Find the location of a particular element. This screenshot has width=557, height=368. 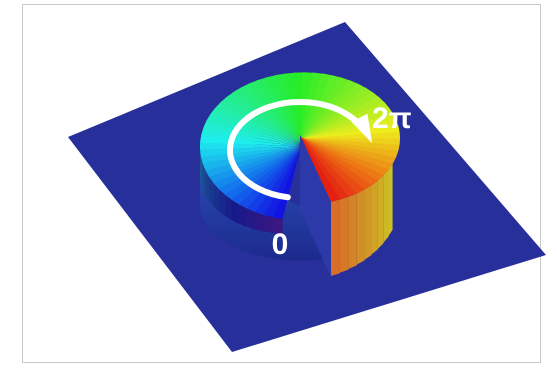

label-two-pi: 2π is located at coordinates (392, 118).